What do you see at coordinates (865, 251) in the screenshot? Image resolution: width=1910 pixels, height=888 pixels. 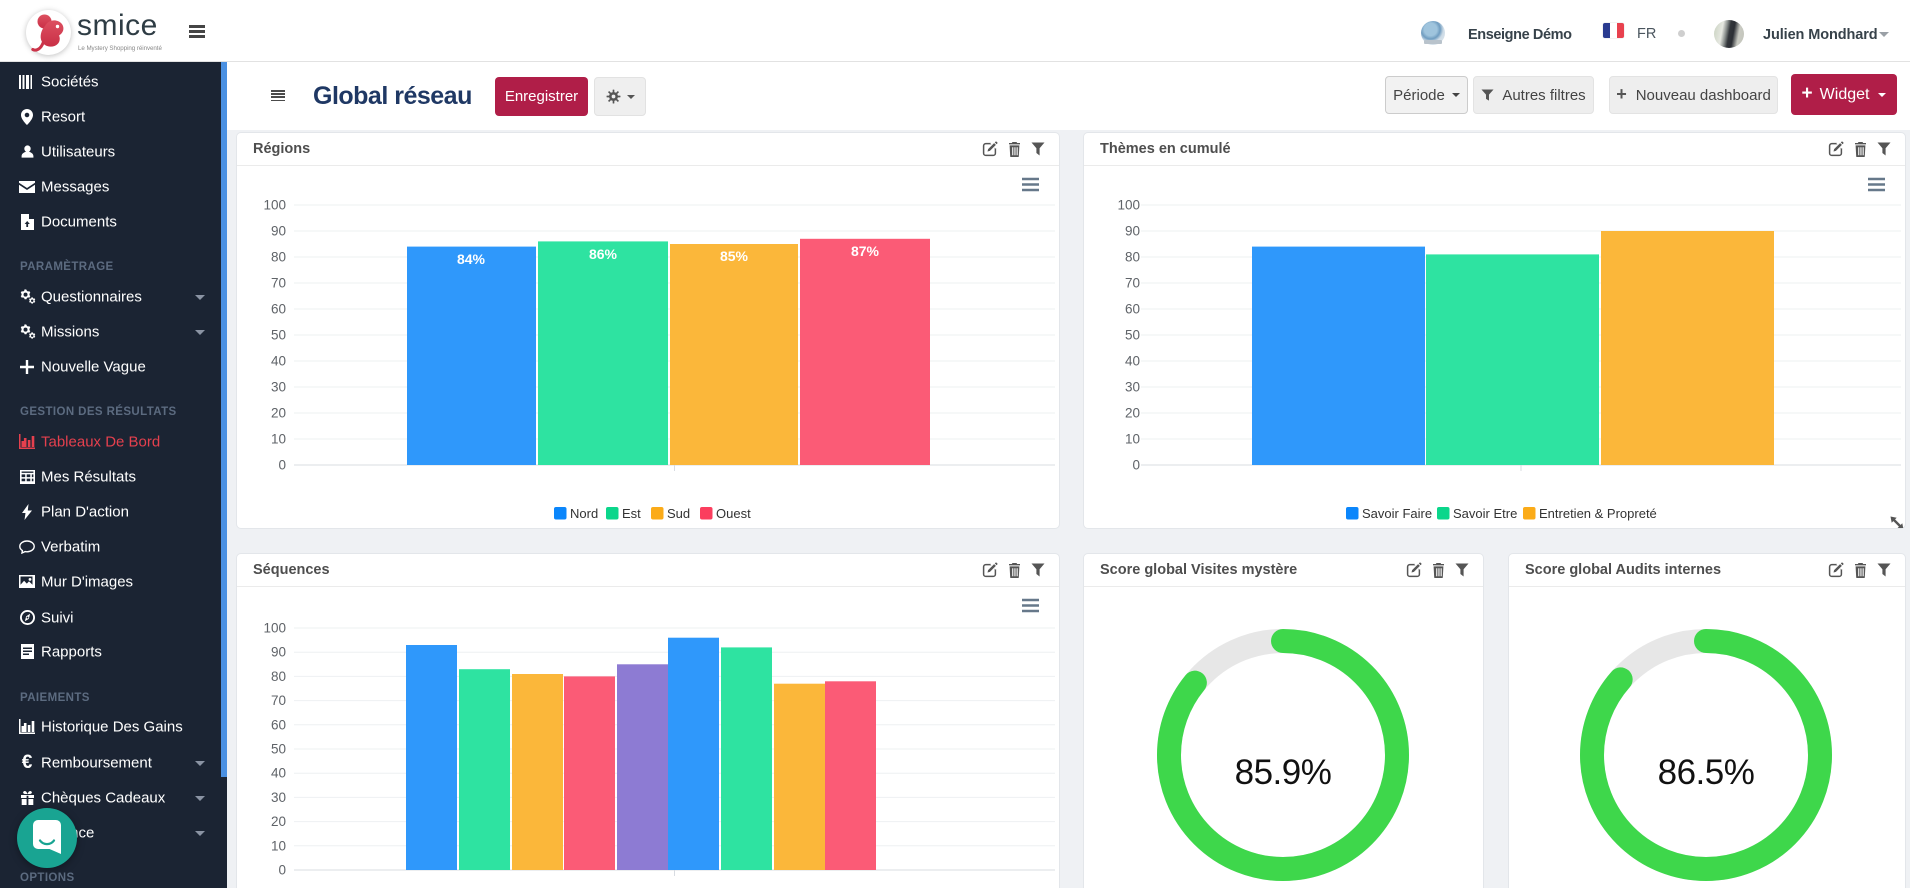 I see `svg-text: 87%` at bounding box center [865, 251].